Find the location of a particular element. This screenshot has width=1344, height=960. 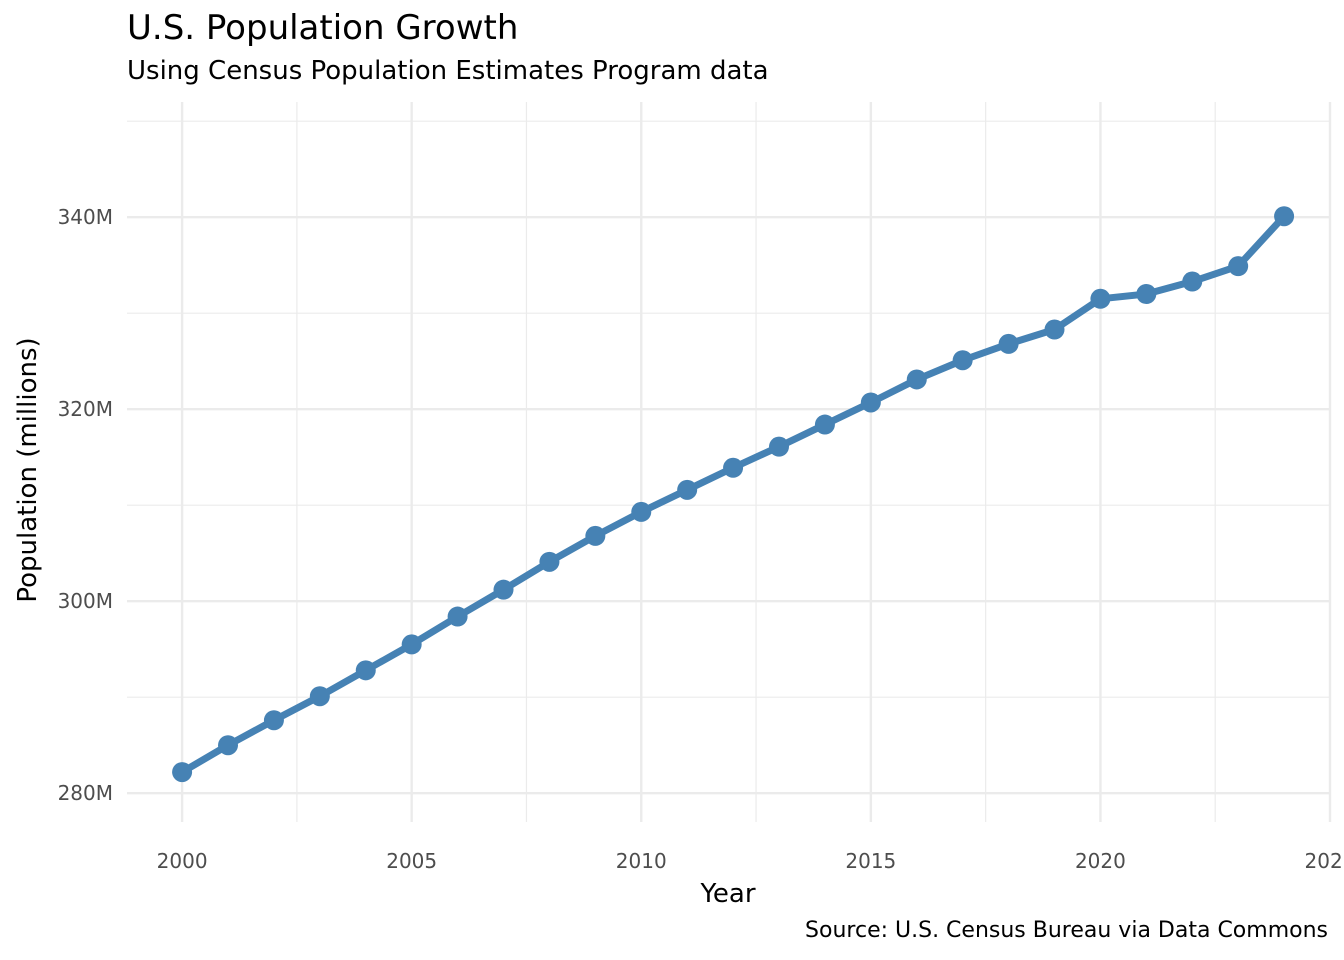

y-axis-title: Population (millions) is located at coordinates (28, 469).